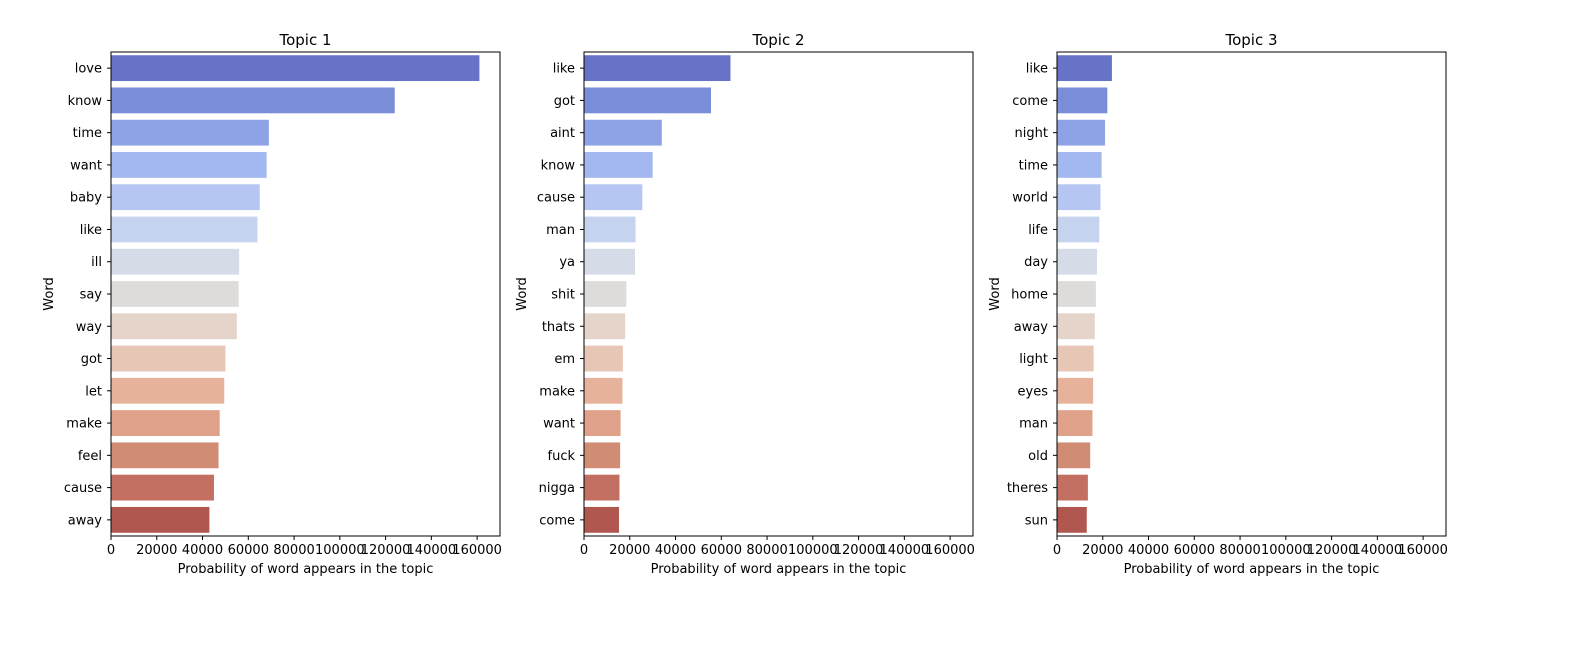 This screenshot has width=1584, height=654. Describe the element at coordinates (1072, 487) in the screenshot. I see `bar-theres` at that location.